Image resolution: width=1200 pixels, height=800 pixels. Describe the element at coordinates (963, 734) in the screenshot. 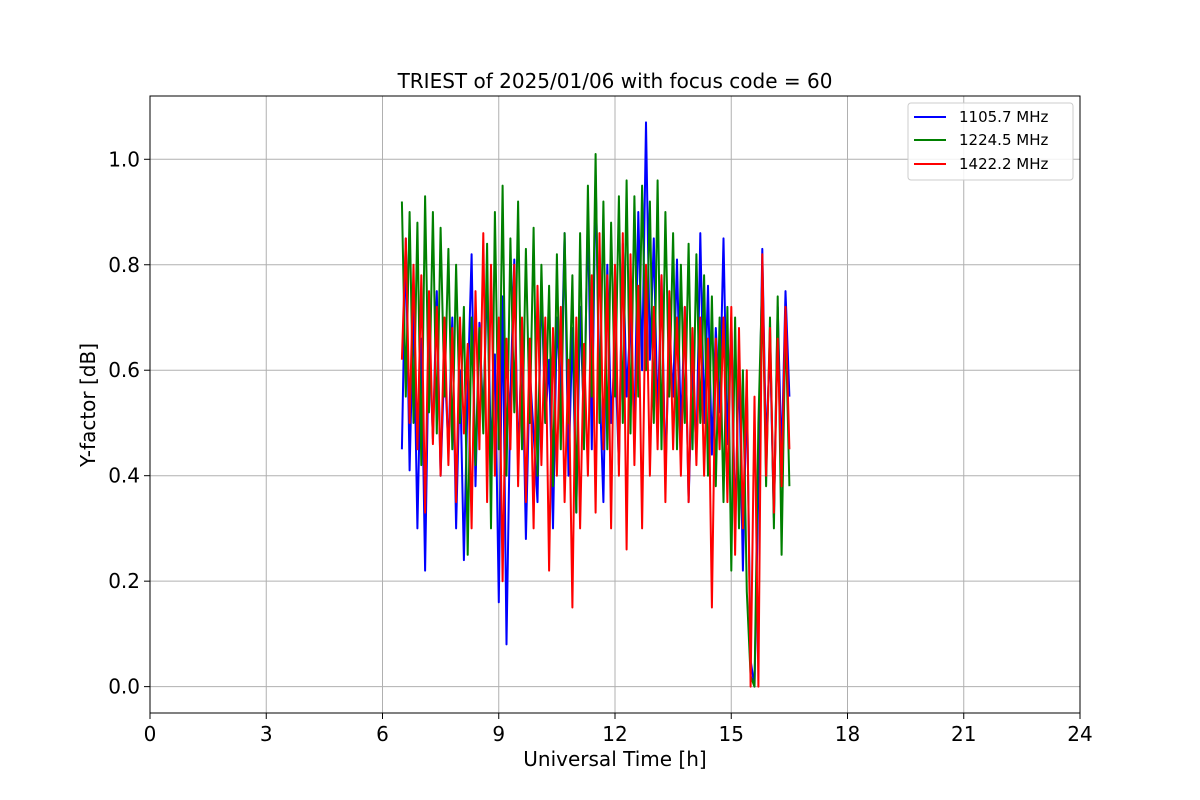

I see `x-tick-label: 21` at that location.